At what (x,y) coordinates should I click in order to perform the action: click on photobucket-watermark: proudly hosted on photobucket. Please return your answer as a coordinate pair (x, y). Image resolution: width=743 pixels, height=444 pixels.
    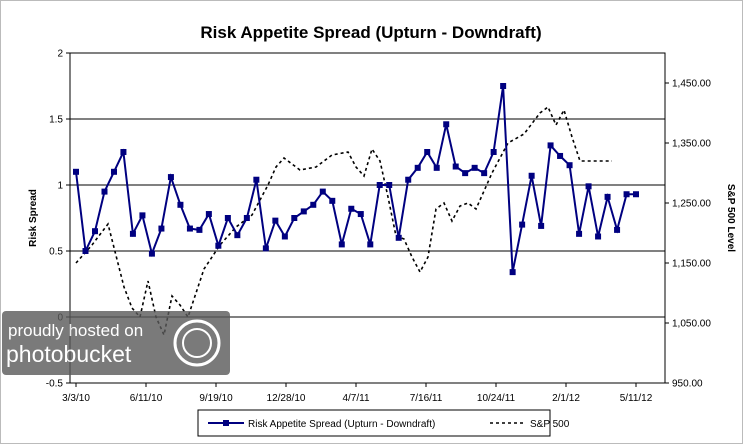
    Looking at the image, I should click on (116, 343).